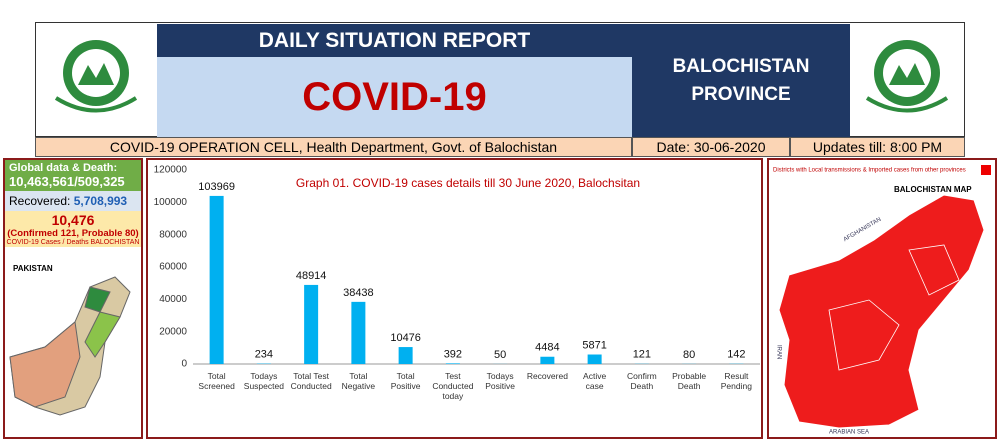 The height and width of the screenshot is (442, 1000). Describe the element at coordinates (173, 299) in the screenshot. I see `y-tick-label: 40000` at that location.